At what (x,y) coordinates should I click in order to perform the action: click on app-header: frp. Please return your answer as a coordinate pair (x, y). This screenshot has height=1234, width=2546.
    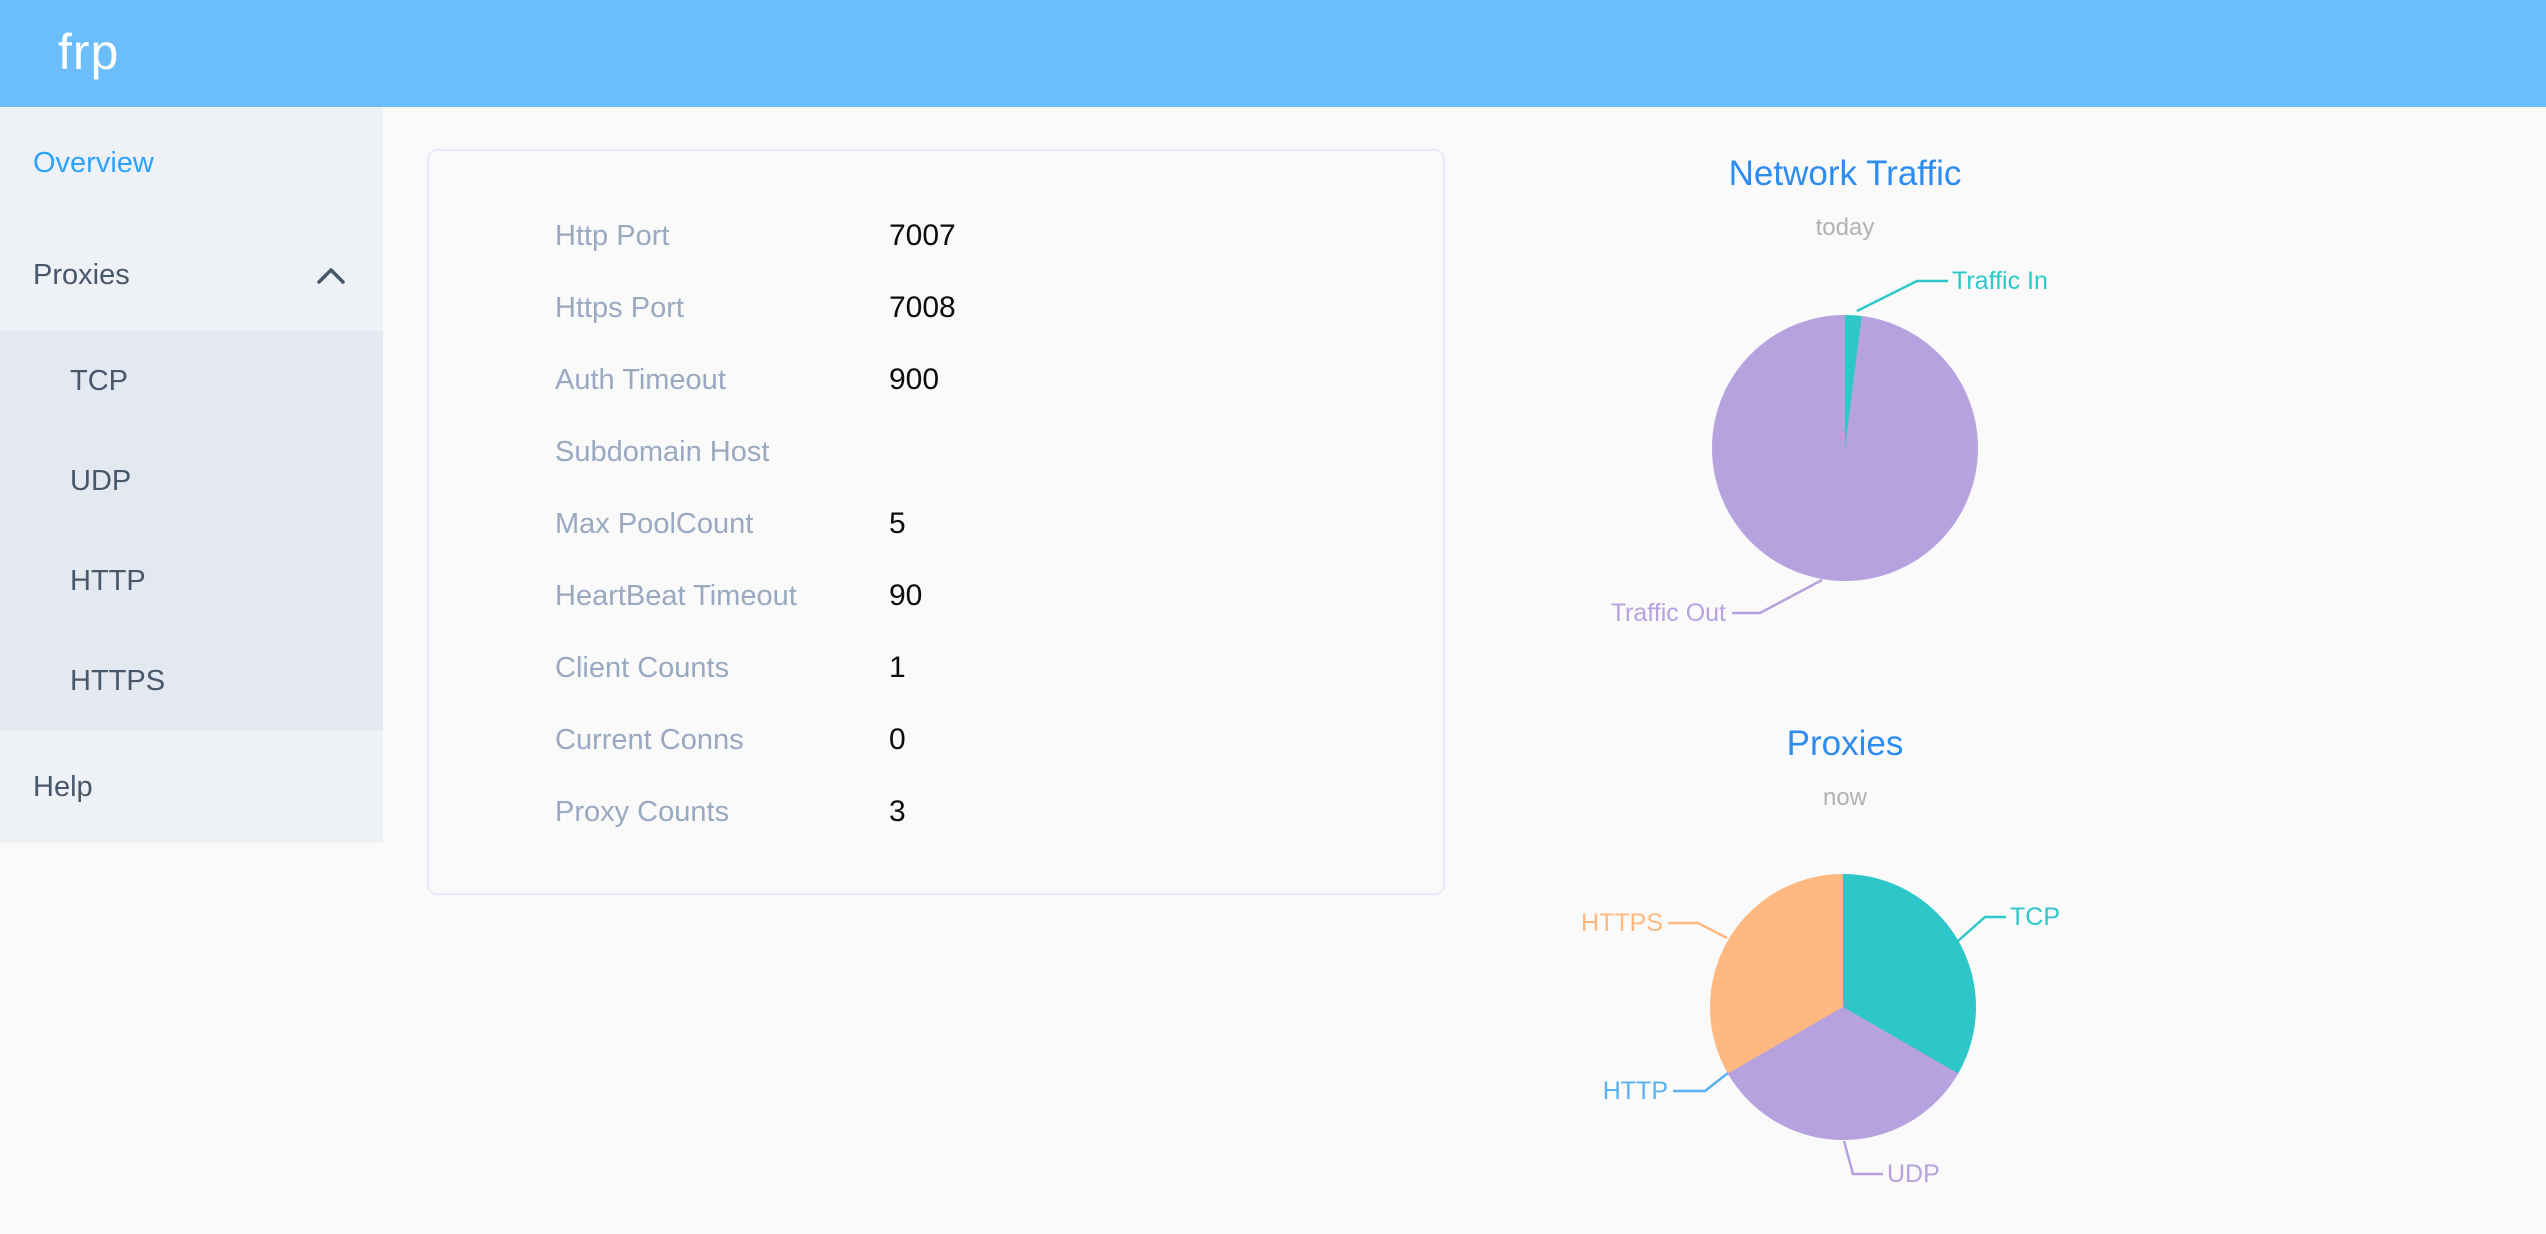
    Looking at the image, I should click on (1273, 53).